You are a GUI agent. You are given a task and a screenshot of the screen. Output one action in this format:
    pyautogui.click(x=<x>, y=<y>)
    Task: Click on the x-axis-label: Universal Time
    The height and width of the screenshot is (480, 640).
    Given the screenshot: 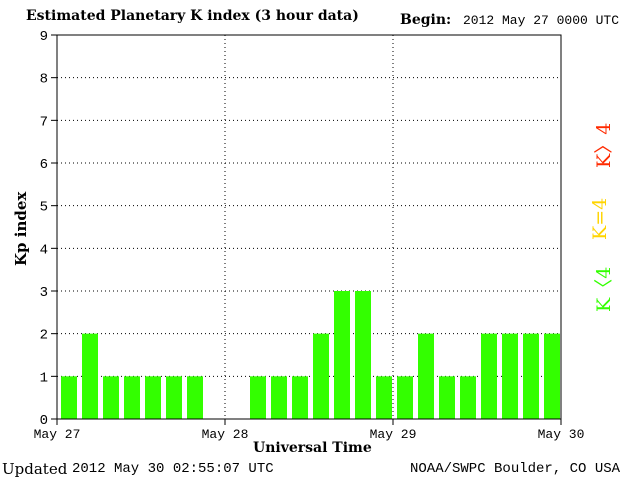 What is the action you would take?
    pyautogui.click(x=312, y=448)
    